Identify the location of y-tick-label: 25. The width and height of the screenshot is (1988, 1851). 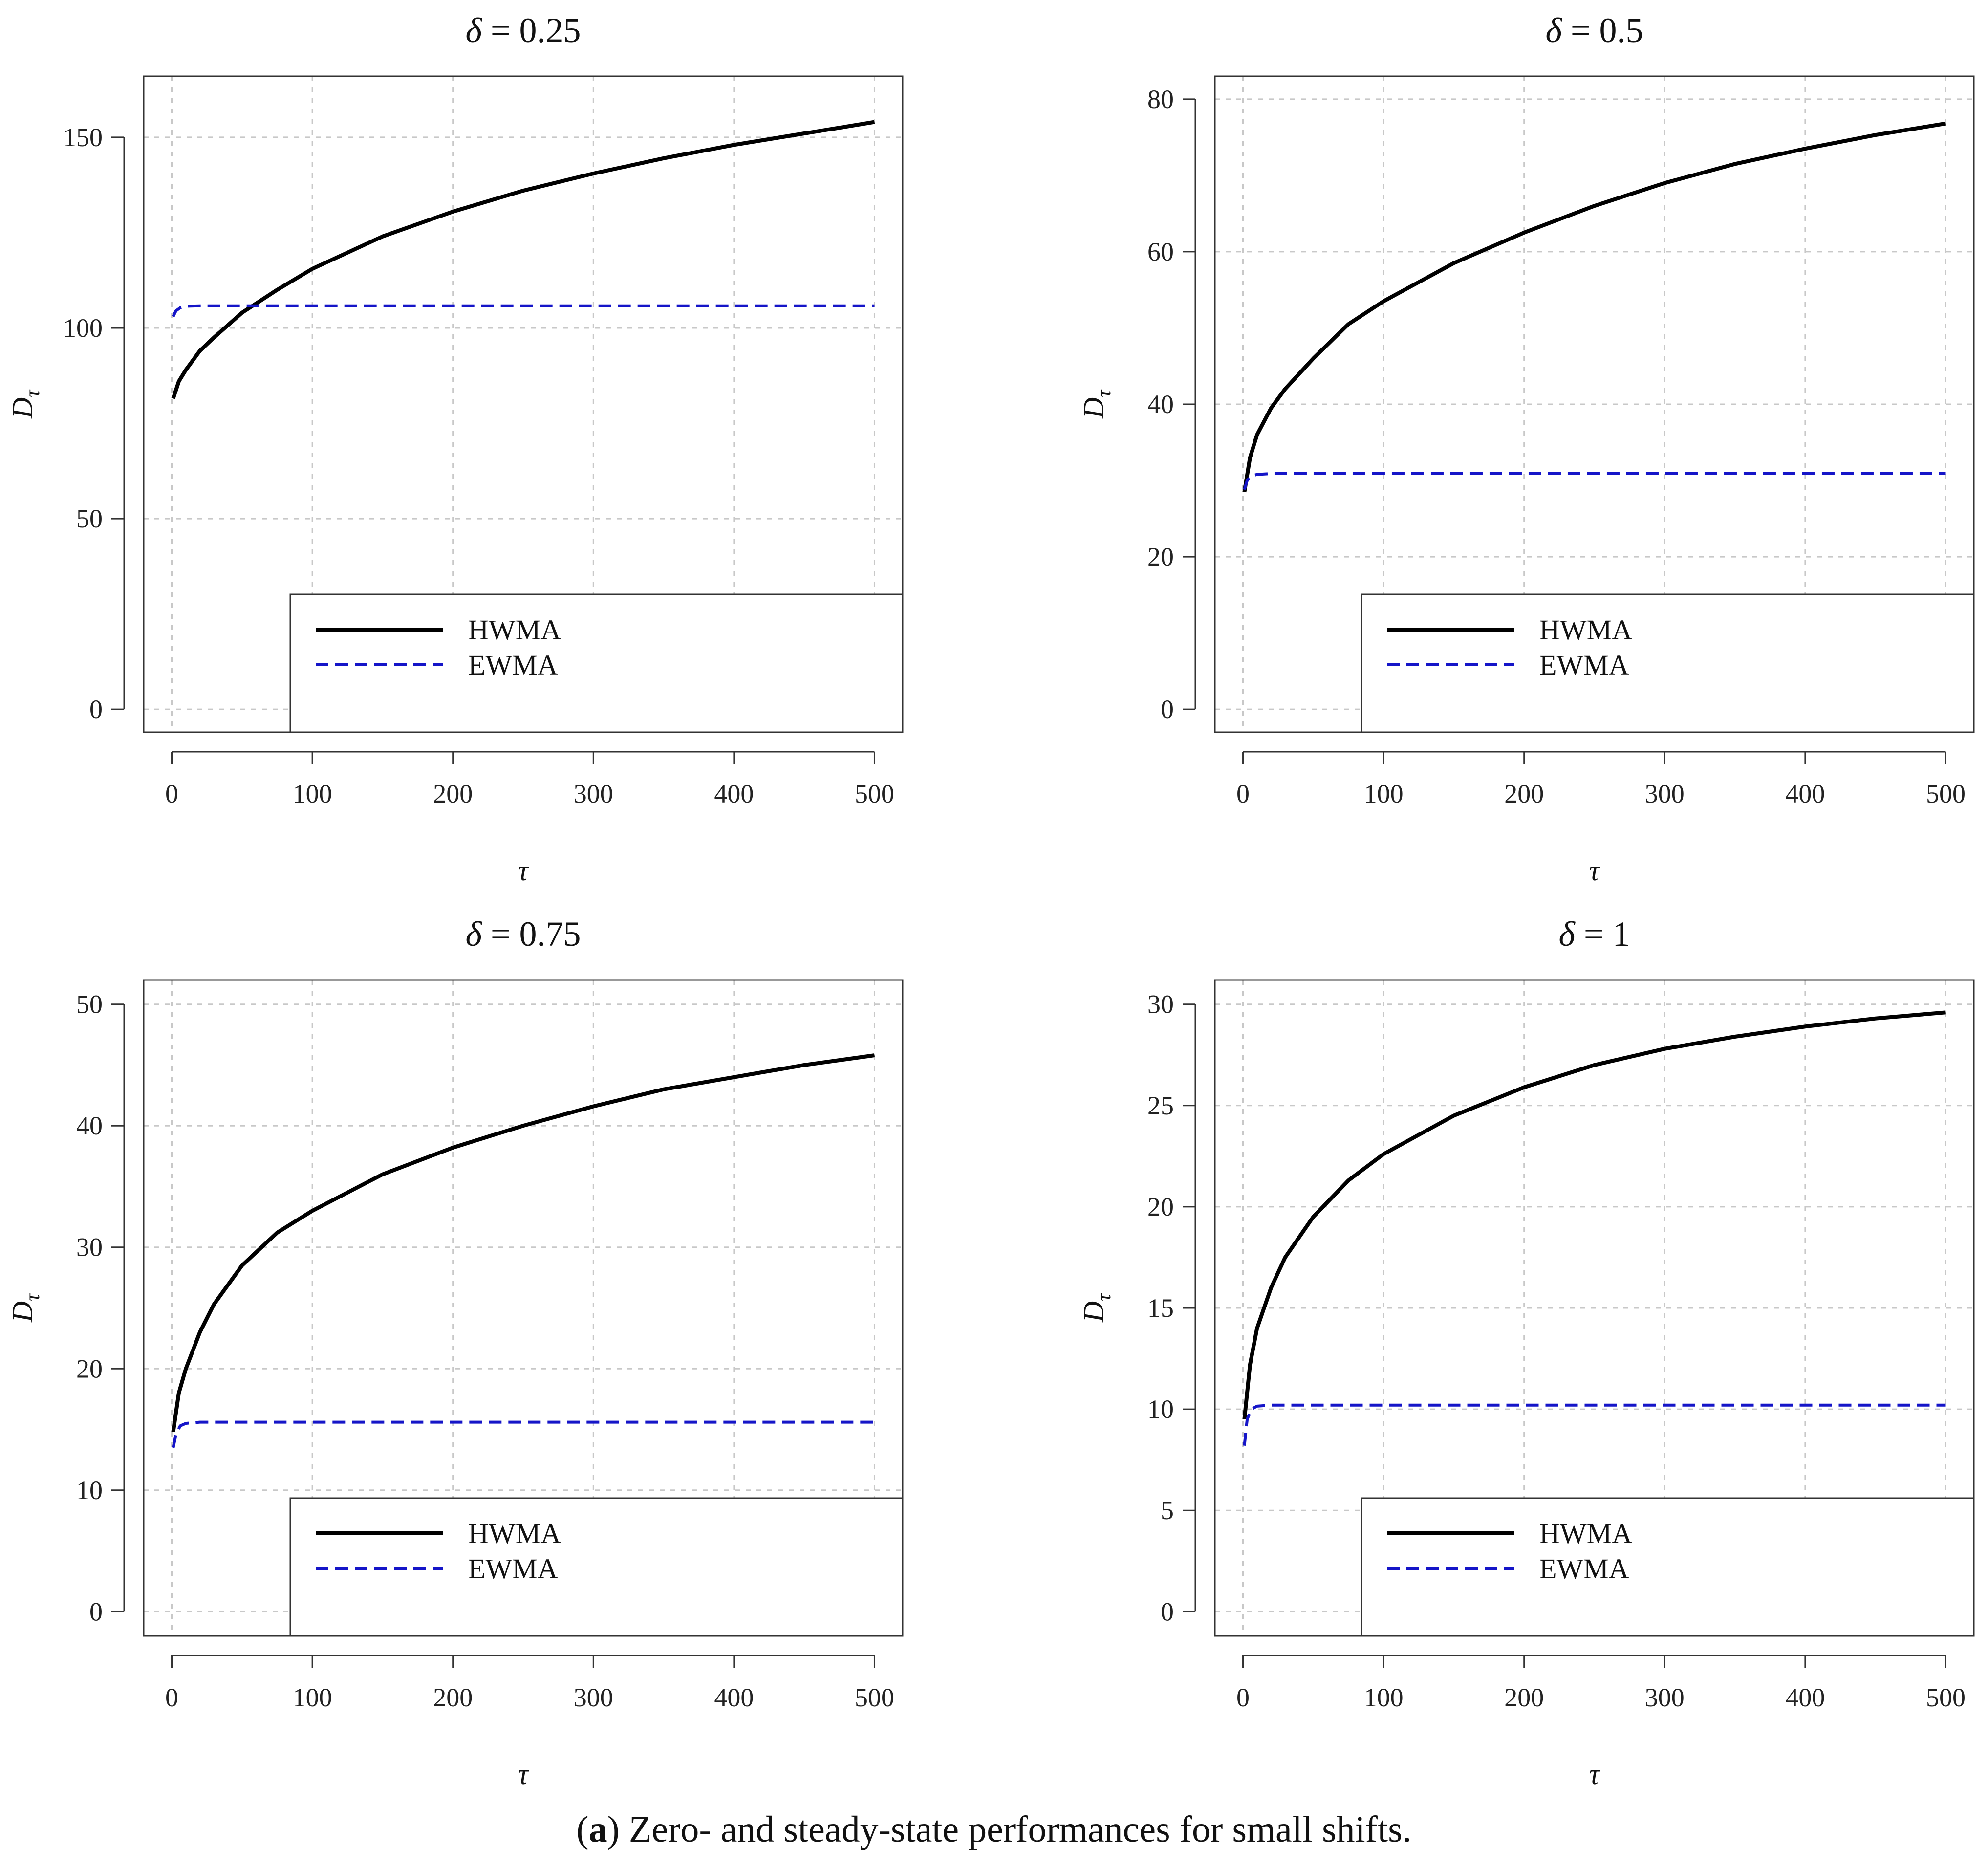
(1160, 1105).